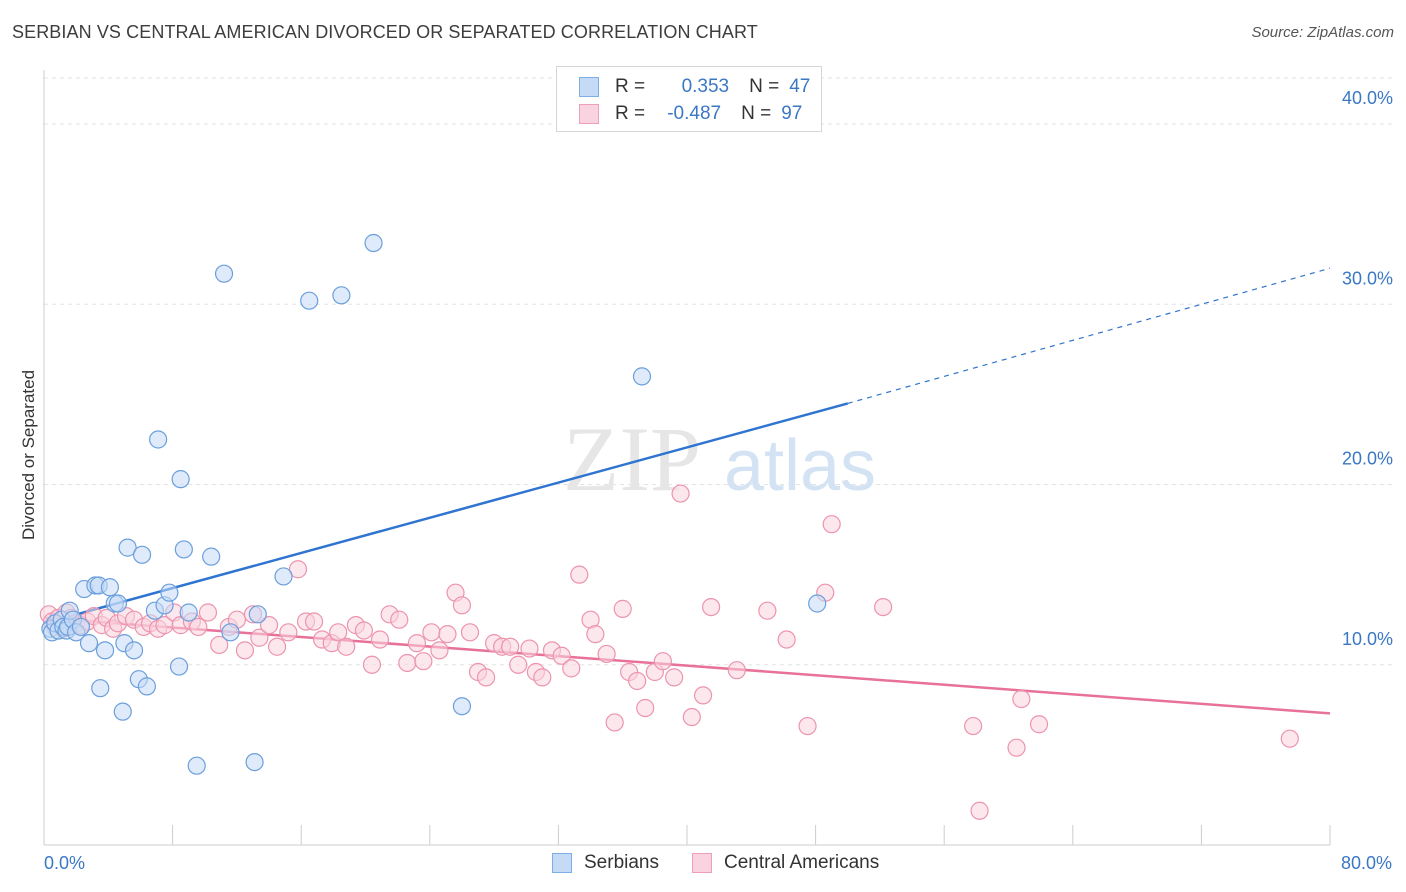 This screenshot has height=892, width=1406. Describe the element at coordinates (28, 455) in the screenshot. I see `y-axis-label: Divorced or Separated` at that location.